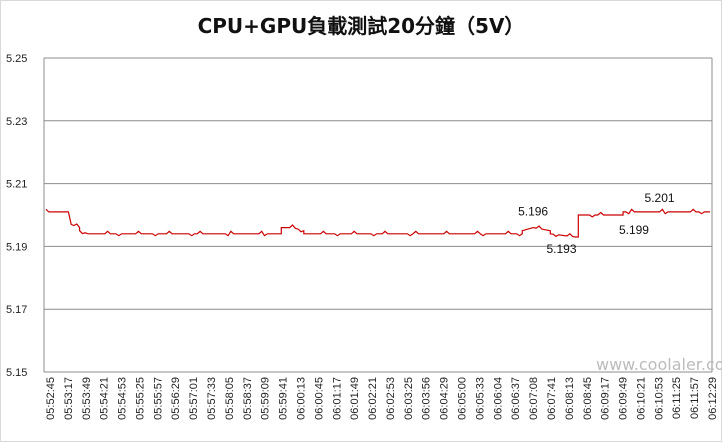  What do you see at coordinates (624, 398) in the screenshot?
I see `x-tick-label: 06:09:49` at bounding box center [624, 398].